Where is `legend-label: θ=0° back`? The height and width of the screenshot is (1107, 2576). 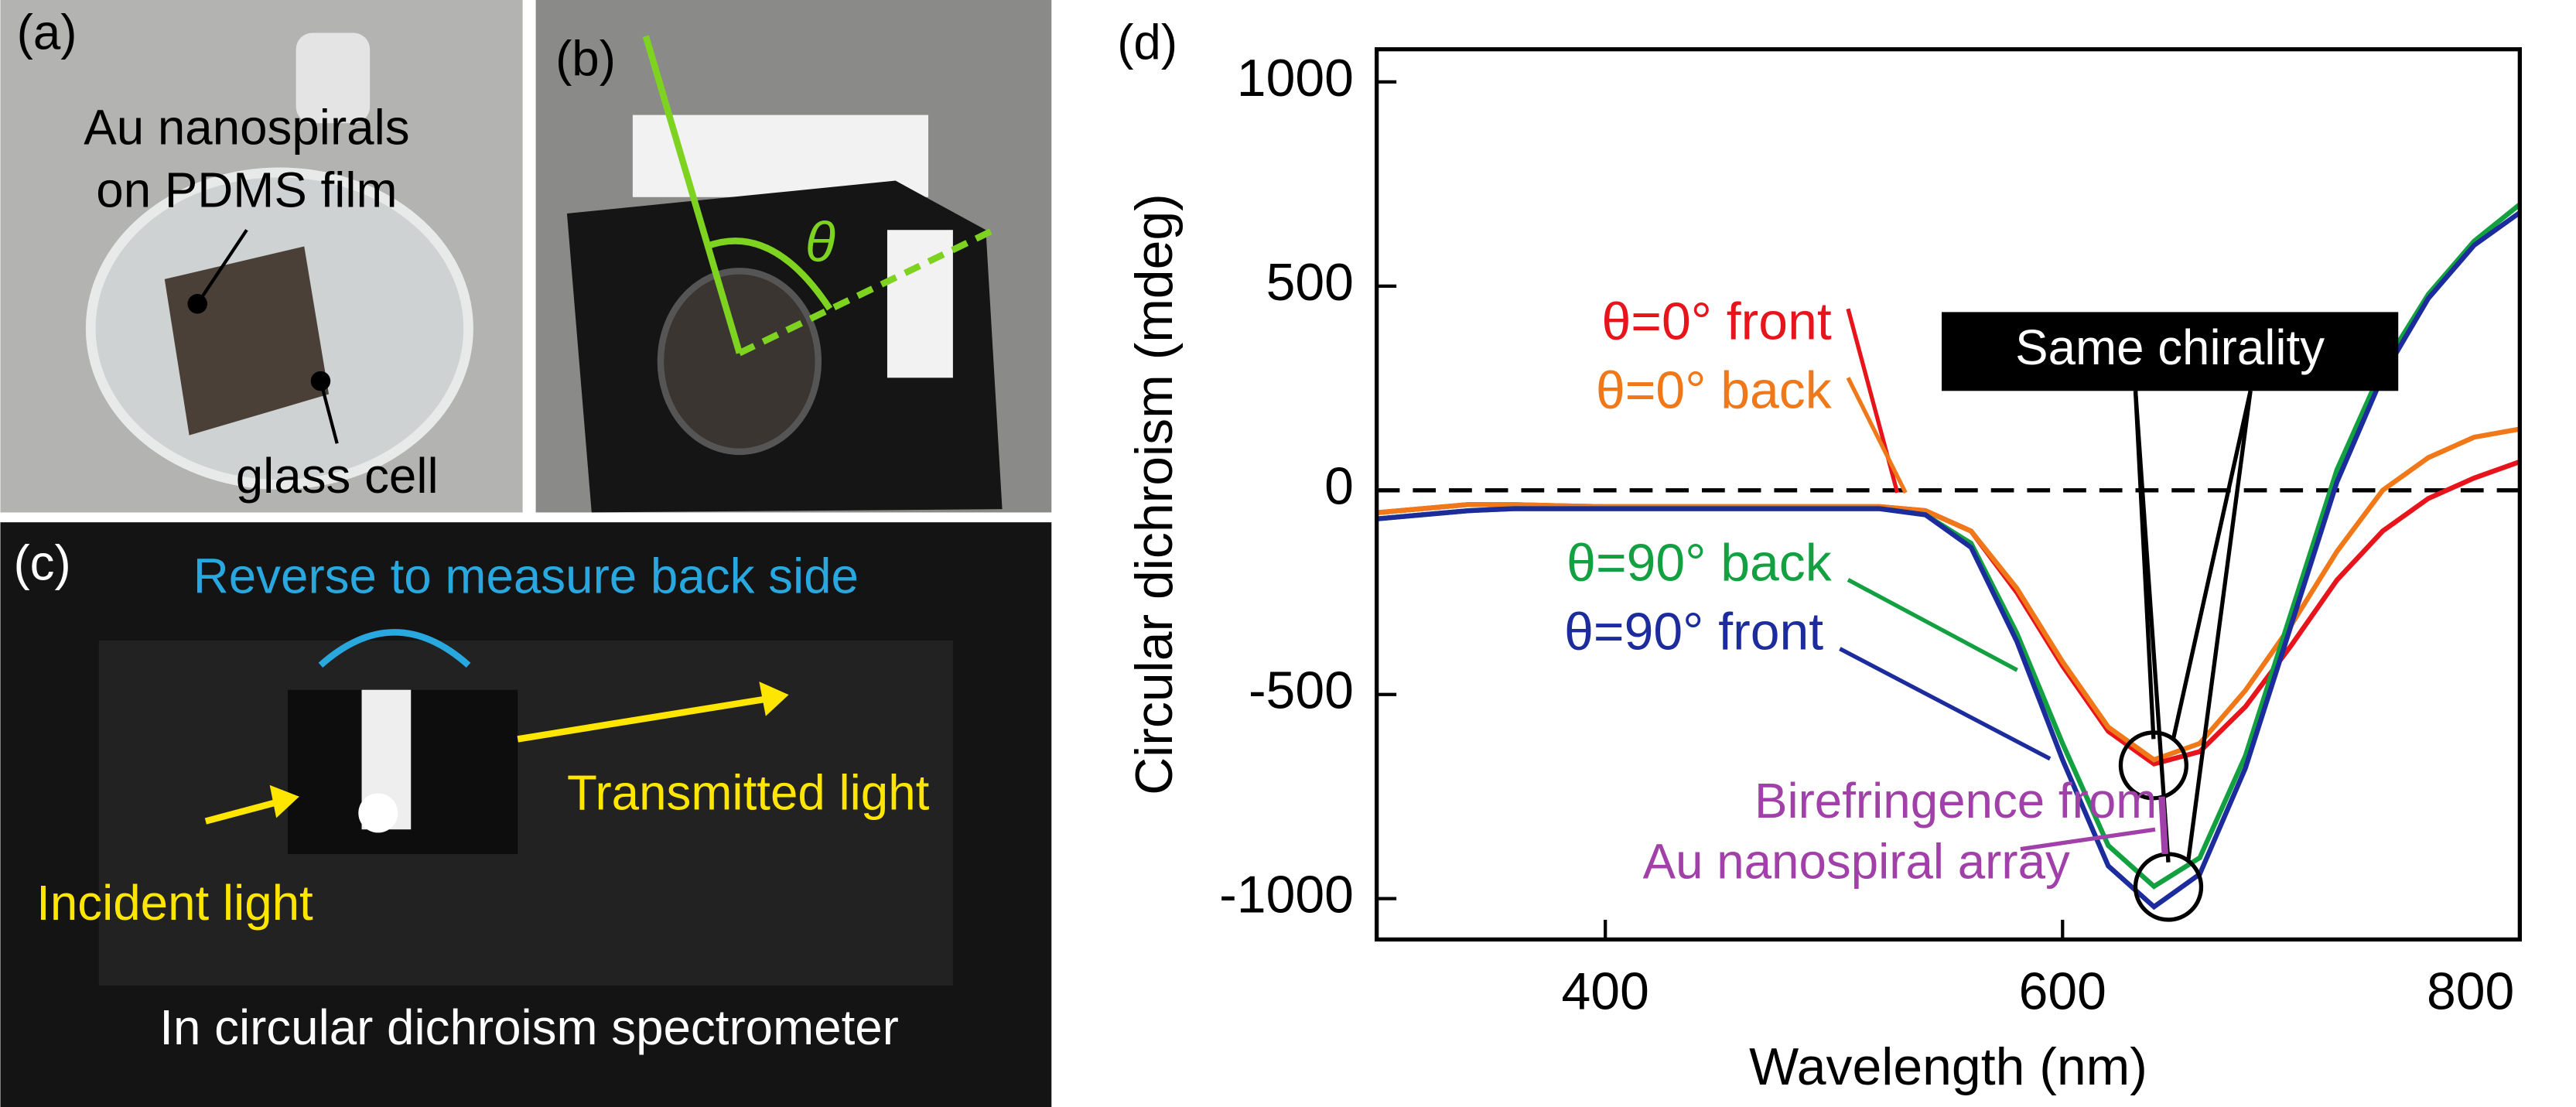
legend-label: θ=0° back is located at coordinates (1714, 391).